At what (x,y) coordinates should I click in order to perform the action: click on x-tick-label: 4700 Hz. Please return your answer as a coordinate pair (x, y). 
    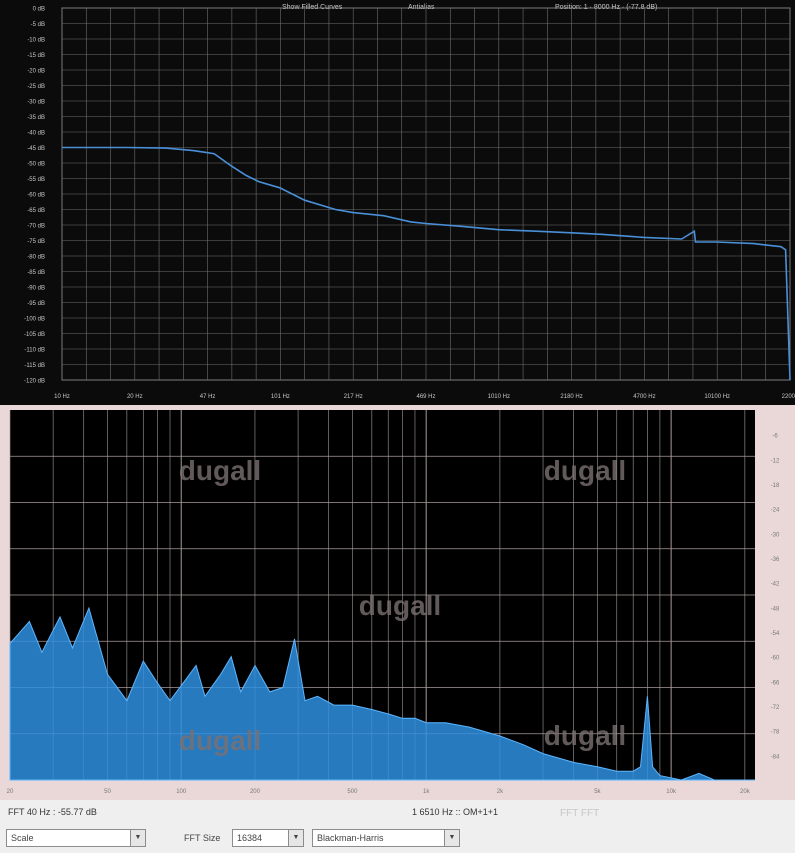
    Looking at the image, I should click on (644, 397).